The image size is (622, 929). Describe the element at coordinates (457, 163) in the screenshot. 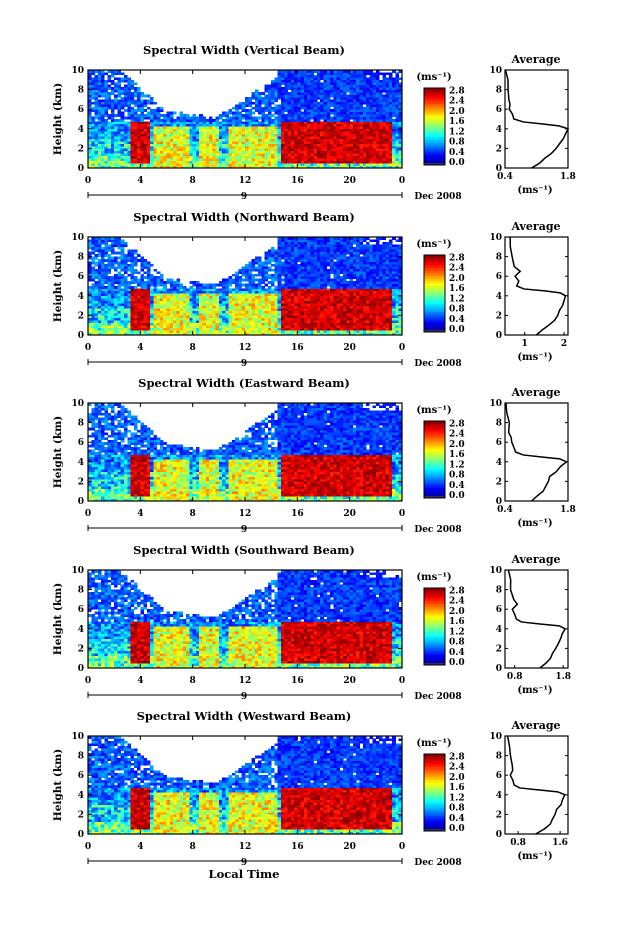

I see `colorbar-tick-label: 0.0` at that location.